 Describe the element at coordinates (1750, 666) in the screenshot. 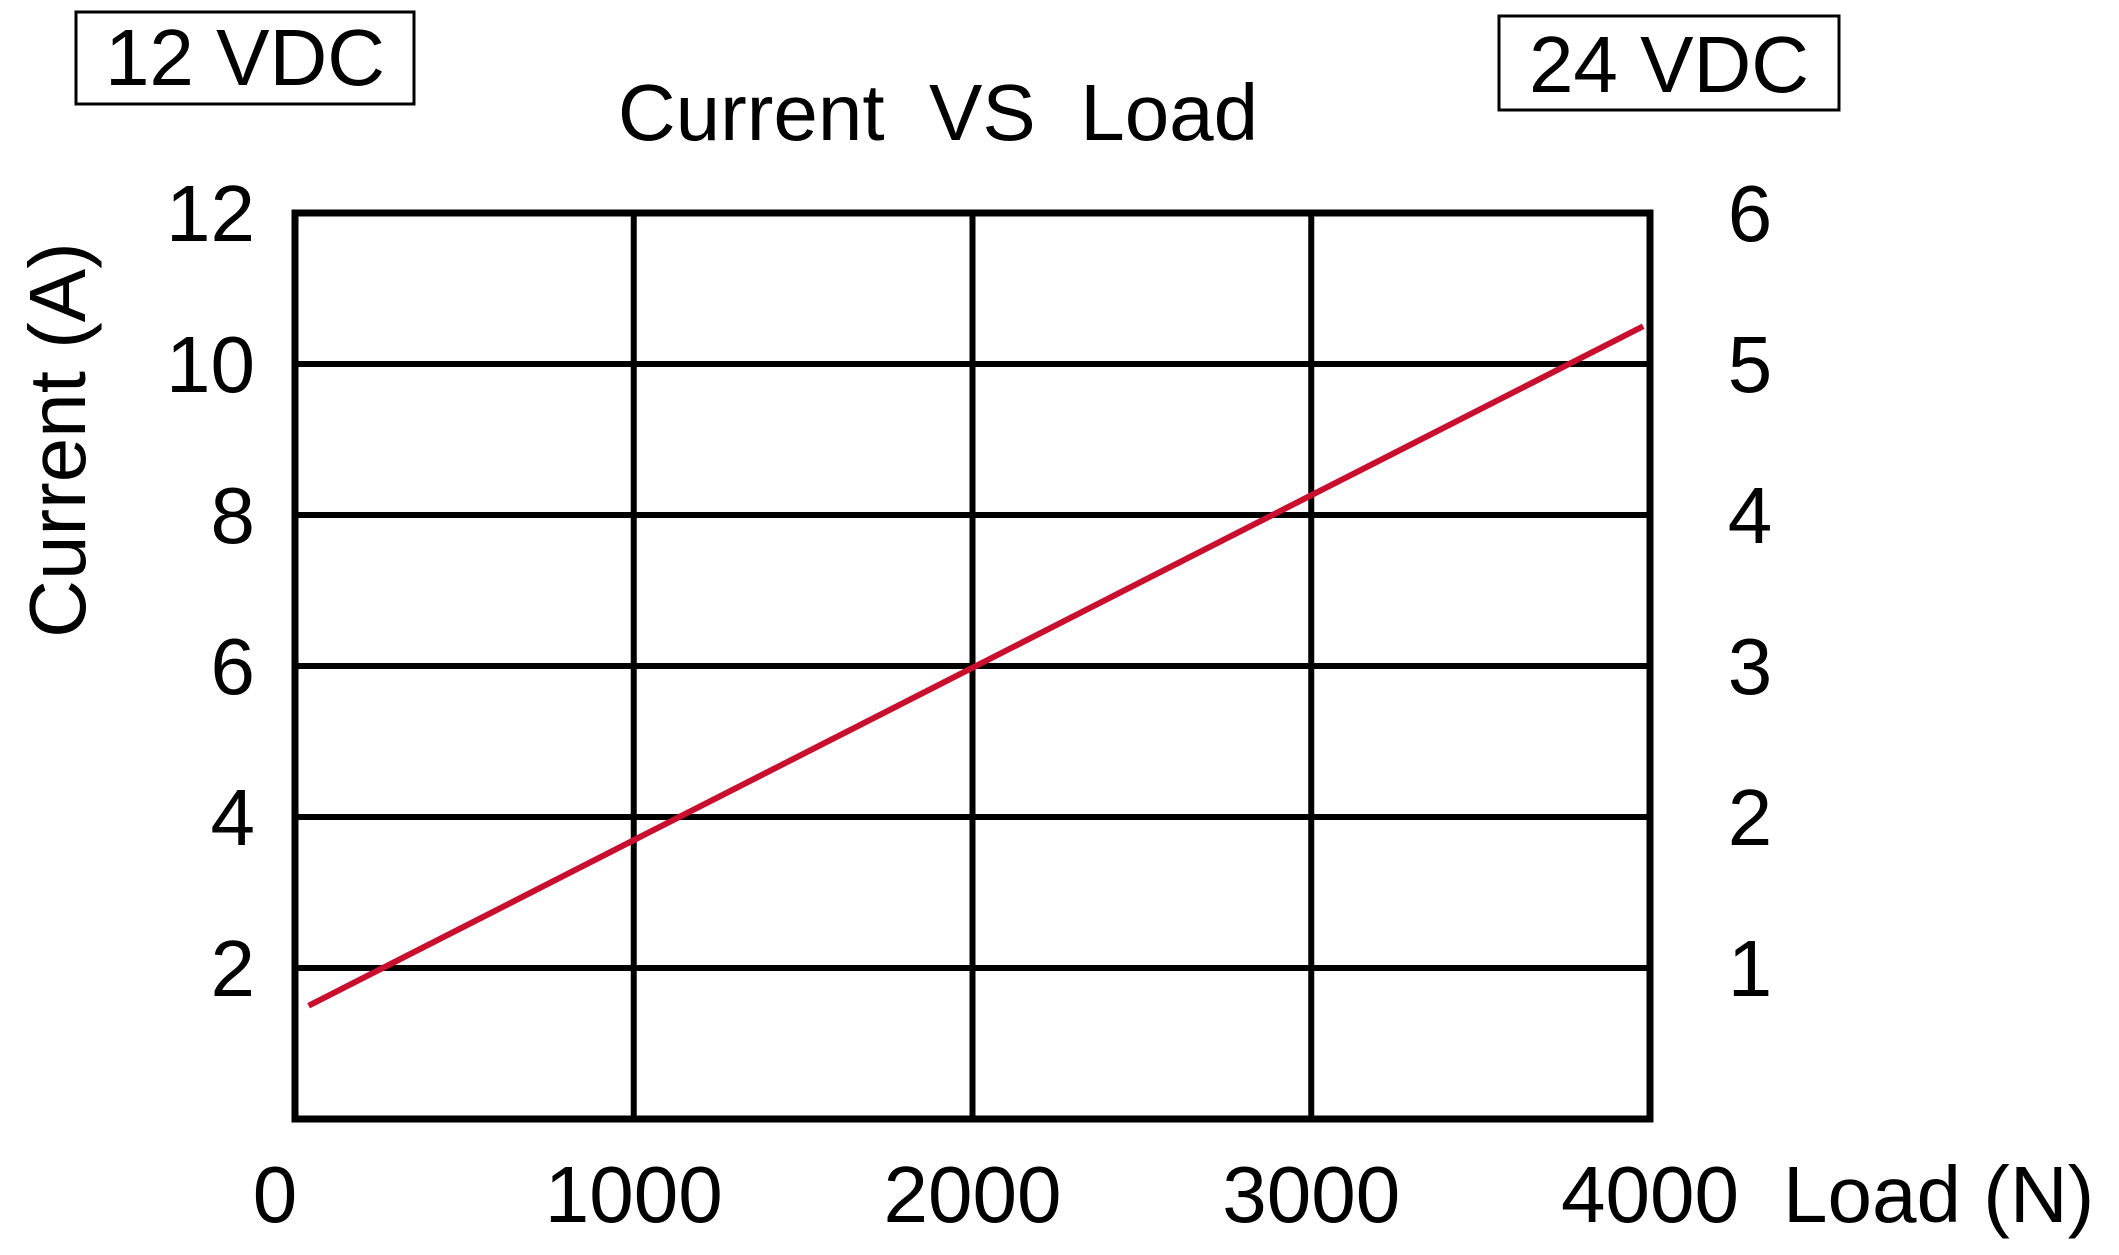

I see `y-tick-label-right: 3` at that location.